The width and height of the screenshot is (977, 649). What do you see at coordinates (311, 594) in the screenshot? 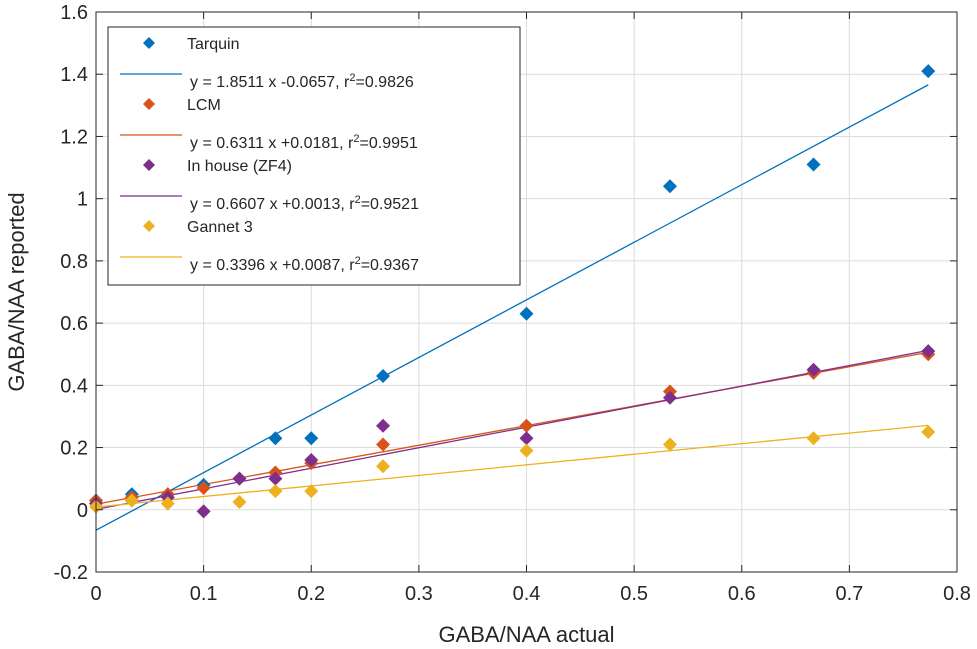
I see `x-tick-label: 0.2` at bounding box center [311, 594].